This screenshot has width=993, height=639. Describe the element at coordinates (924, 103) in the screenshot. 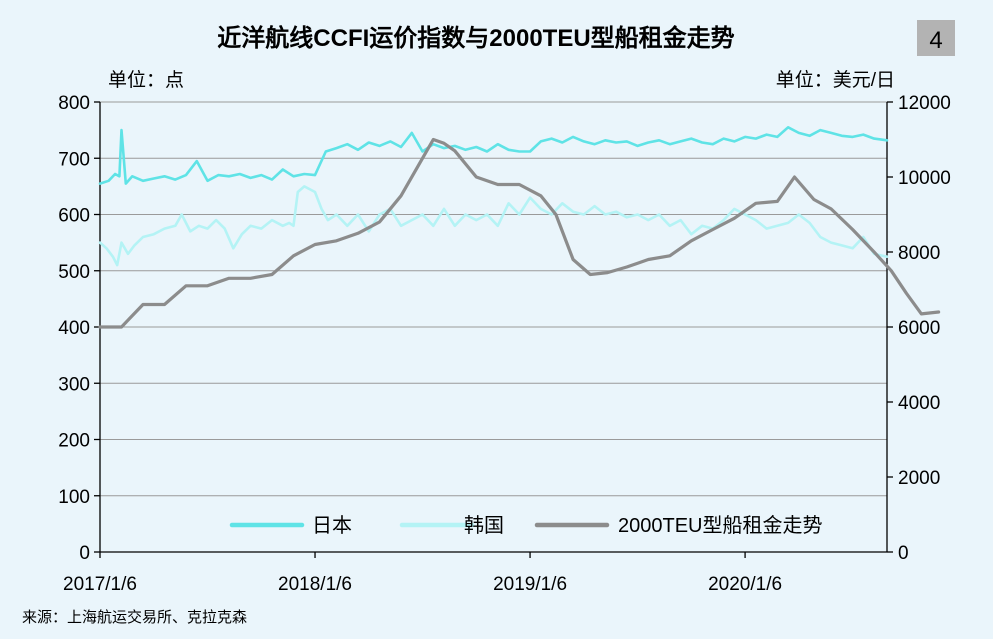

I see `right-tick-label: 12000` at that location.